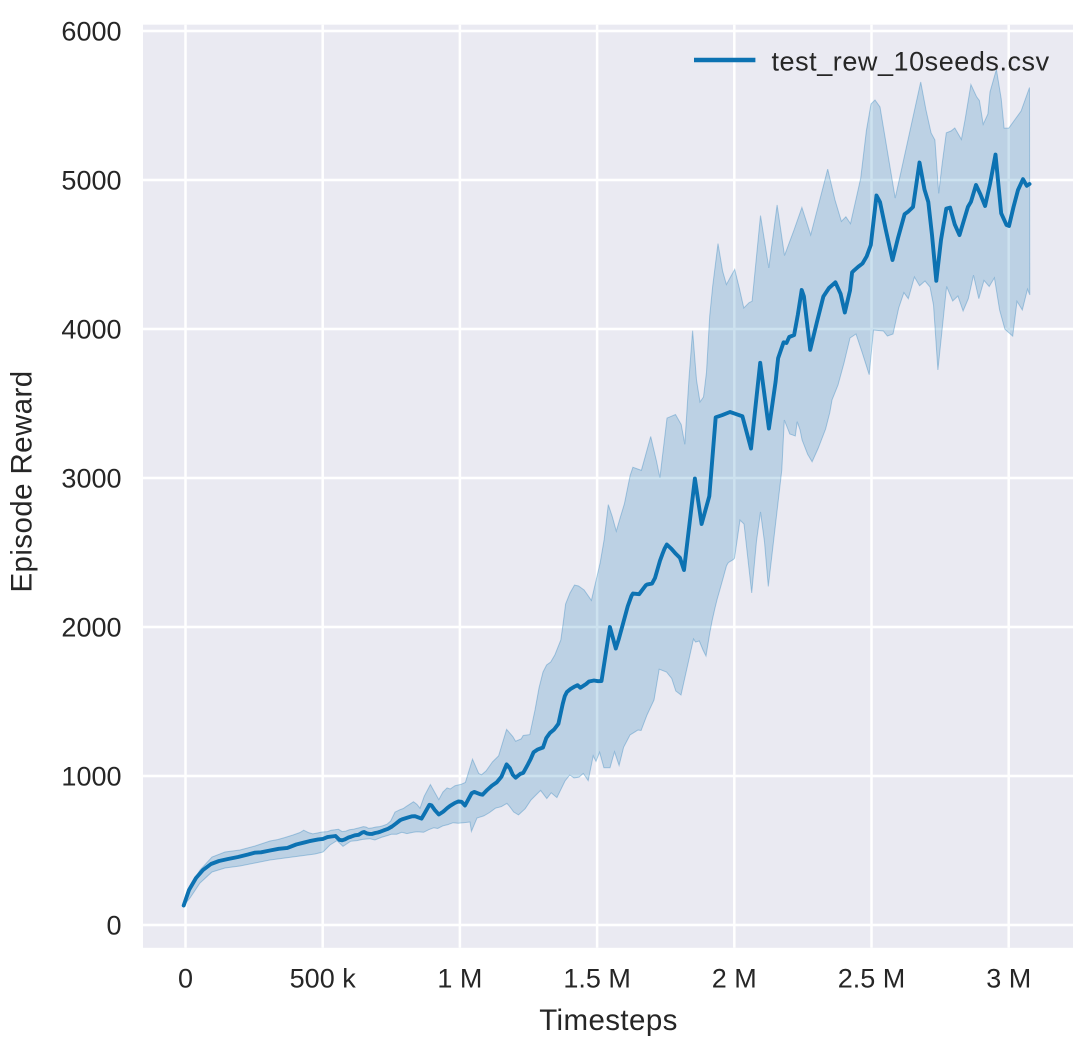 The height and width of the screenshot is (1056, 1092). I want to click on svg-text: 500 k, so click(323, 979).